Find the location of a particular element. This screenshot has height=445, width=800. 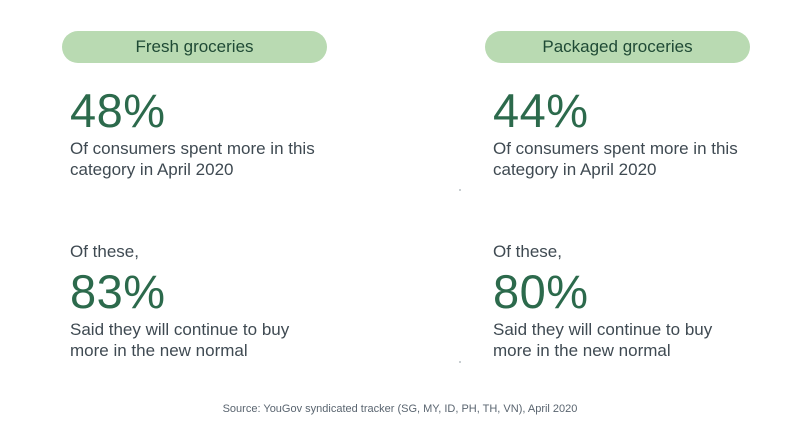

stat-continue-fresh: 83% is located at coordinates (118, 291).